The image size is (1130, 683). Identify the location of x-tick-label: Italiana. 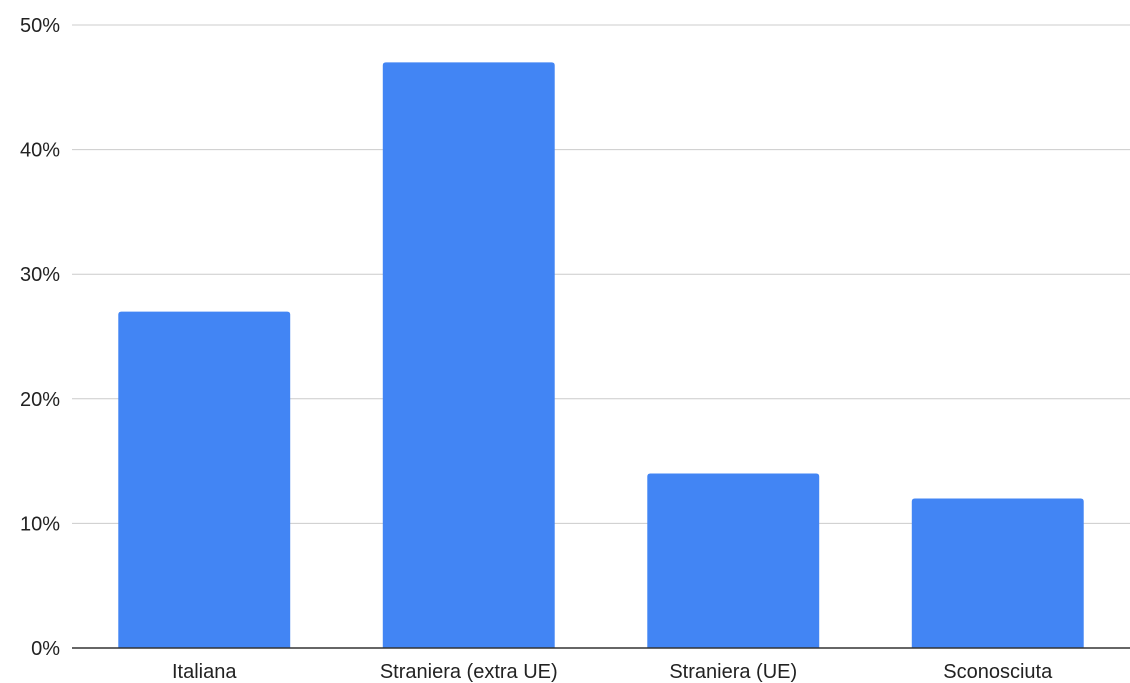
(204, 672).